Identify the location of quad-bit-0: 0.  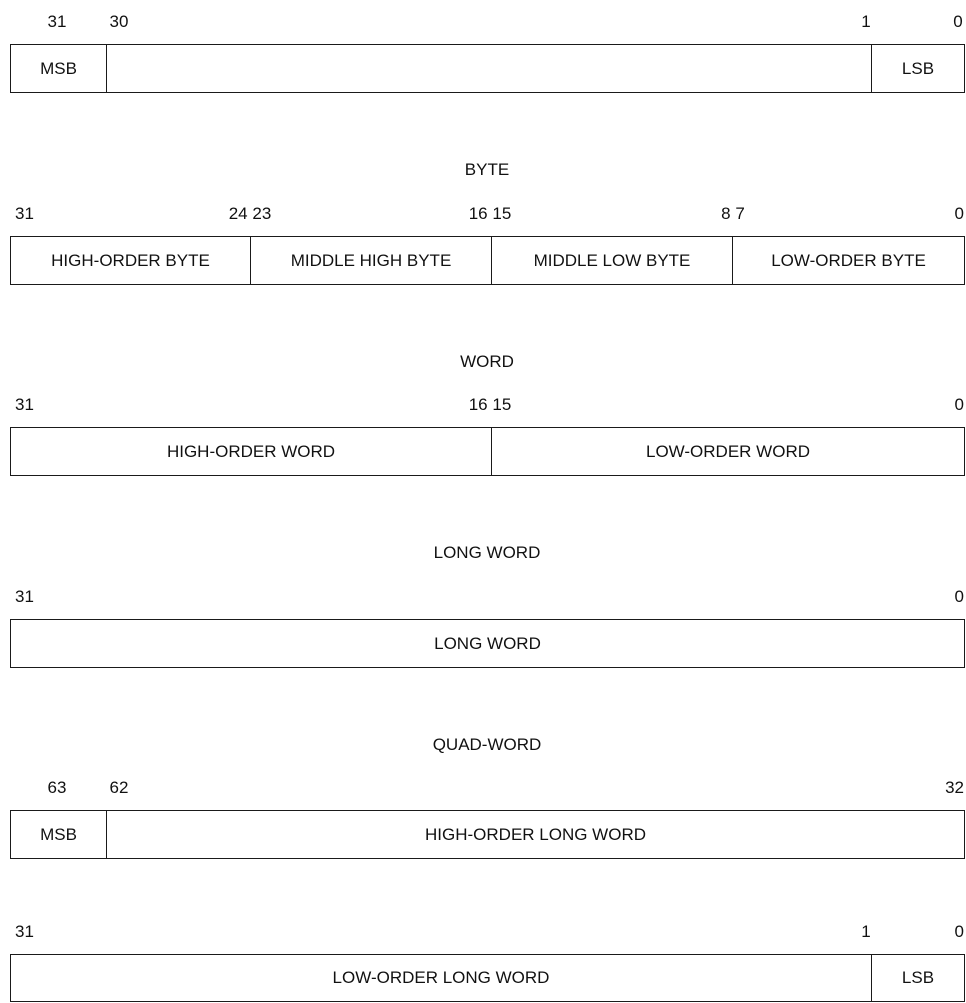
(959, 931).